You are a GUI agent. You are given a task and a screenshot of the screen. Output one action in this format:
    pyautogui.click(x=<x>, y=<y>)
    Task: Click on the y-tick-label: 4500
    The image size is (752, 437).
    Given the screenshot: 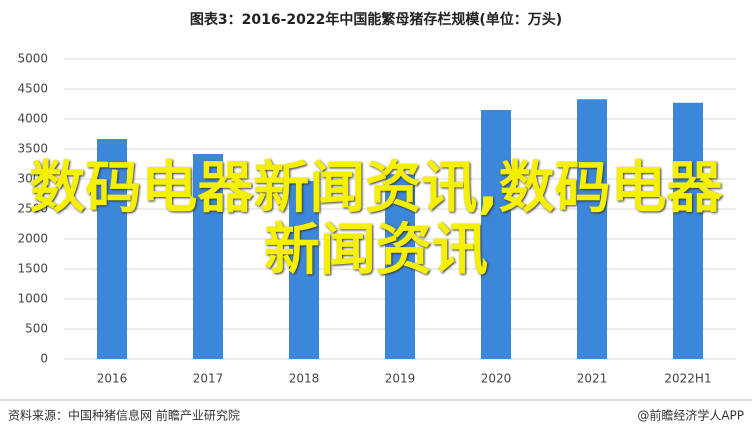 What is the action you would take?
    pyautogui.click(x=32, y=89)
    